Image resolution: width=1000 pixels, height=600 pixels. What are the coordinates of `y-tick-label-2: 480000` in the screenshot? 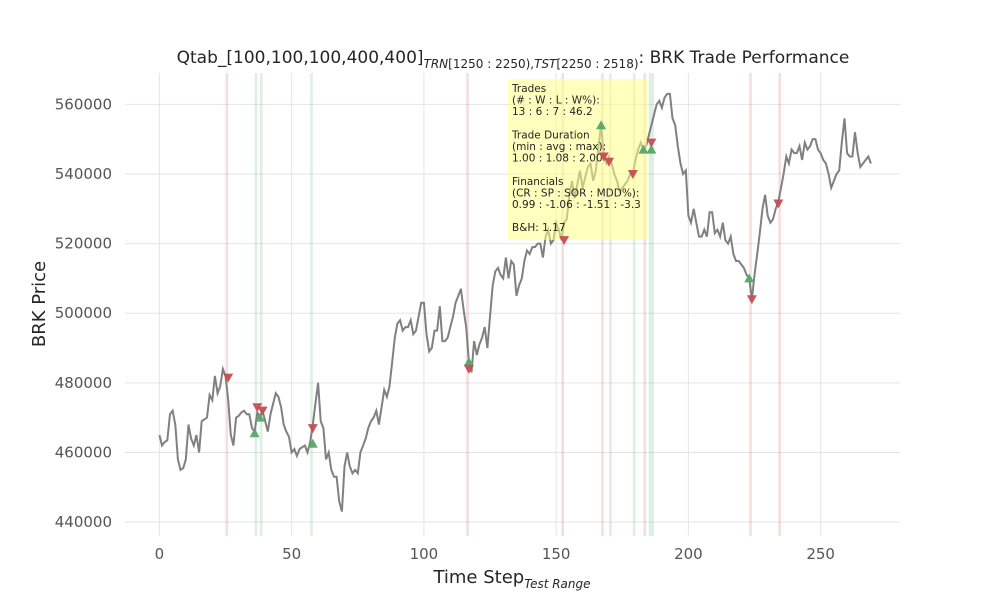 It's located at (83, 383).